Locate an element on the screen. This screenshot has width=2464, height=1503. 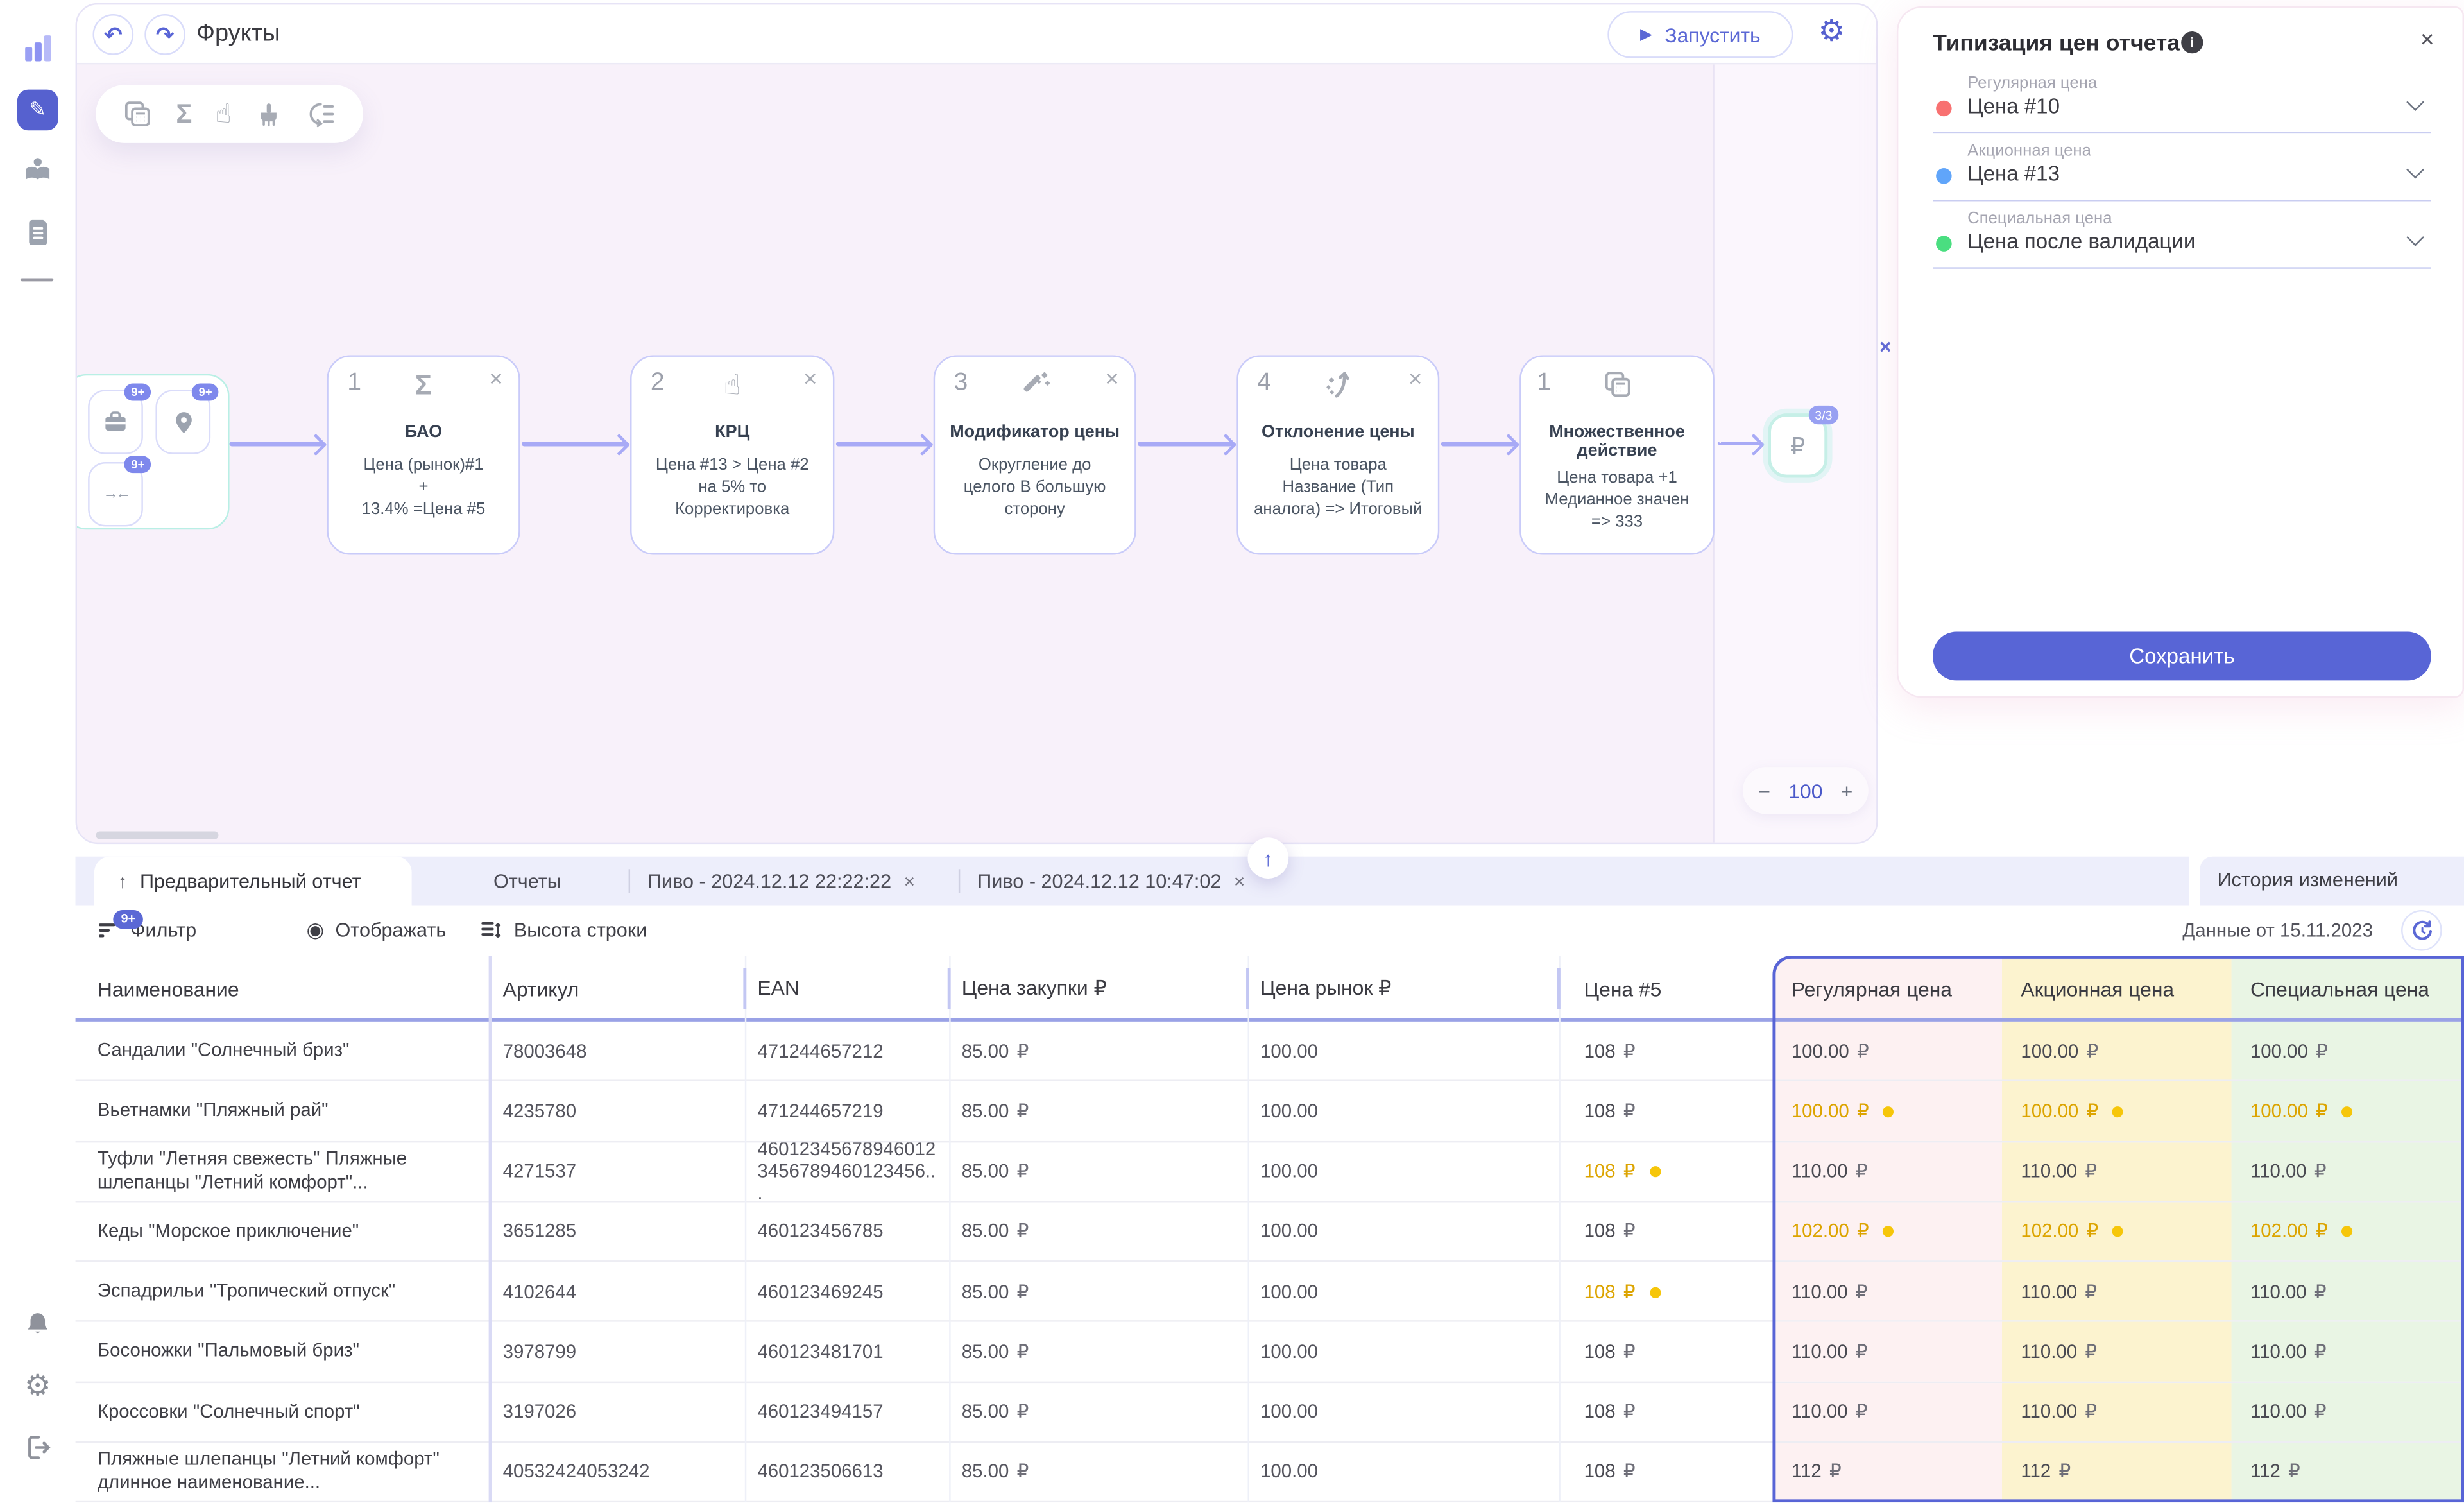
sidebar-item-catalog is located at coordinates (37, 172).